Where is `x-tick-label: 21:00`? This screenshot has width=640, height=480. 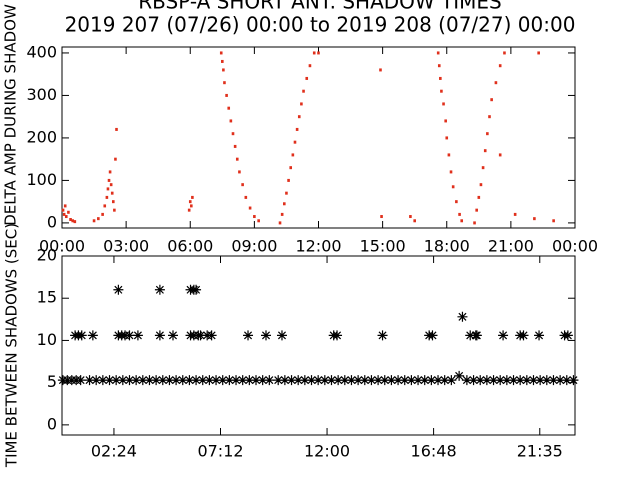 x-tick-label: 21:00 is located at coordinates (511, 246).